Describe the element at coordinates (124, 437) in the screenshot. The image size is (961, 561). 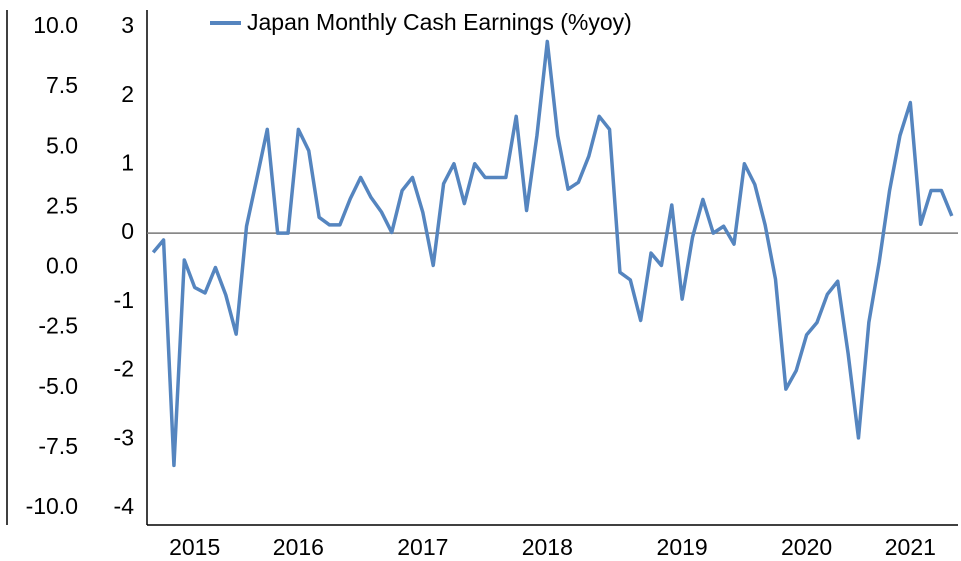
I see `y2-tick-label: -3` at that location.